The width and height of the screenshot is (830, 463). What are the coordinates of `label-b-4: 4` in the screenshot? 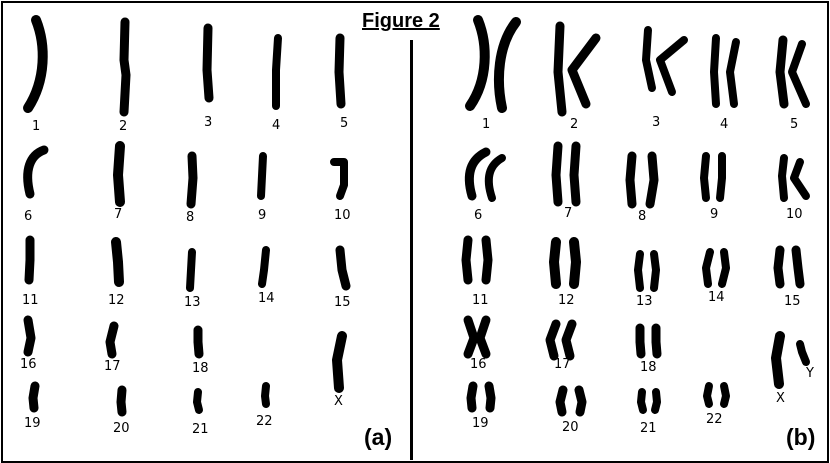 It's located at (724, 124).